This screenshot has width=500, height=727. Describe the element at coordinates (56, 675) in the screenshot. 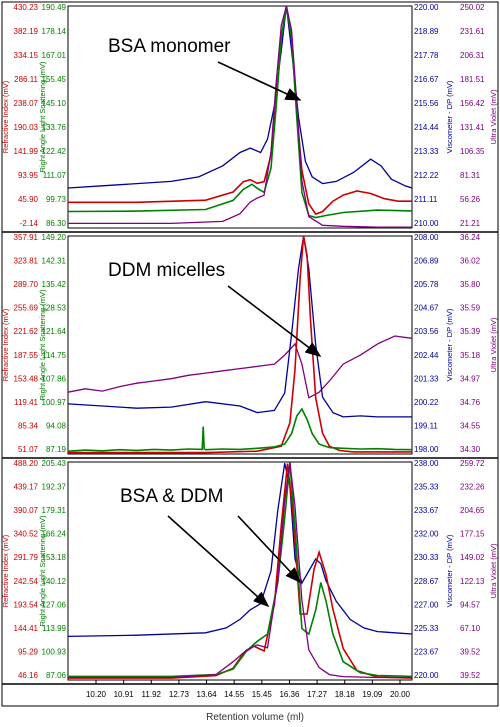

I see `ls-tick-label: 87.06` at that location.